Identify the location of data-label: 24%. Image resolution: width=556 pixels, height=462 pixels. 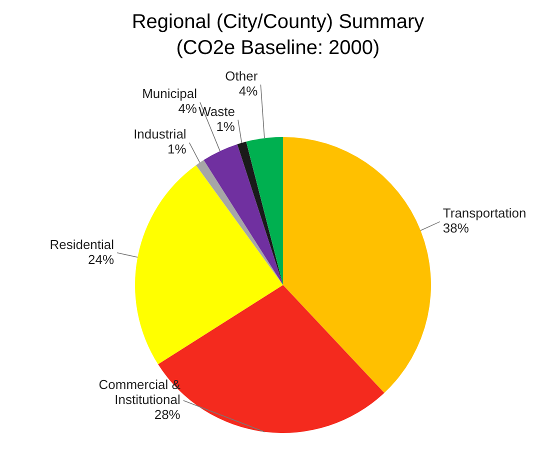
(101, 259).